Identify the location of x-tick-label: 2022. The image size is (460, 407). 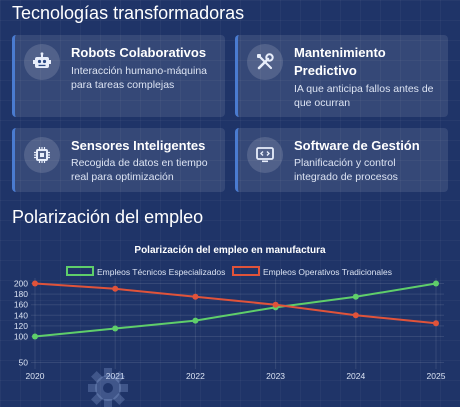
(195, 376).